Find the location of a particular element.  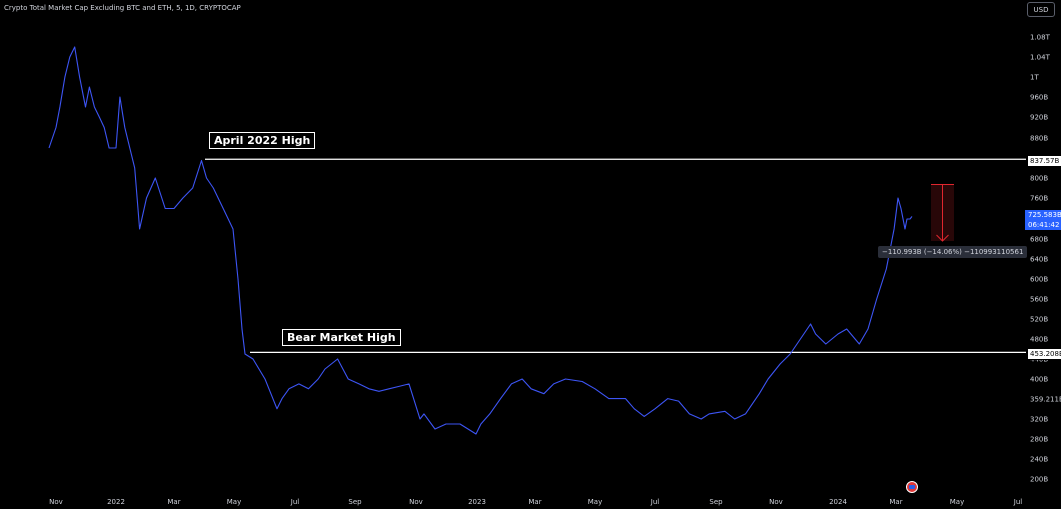

x-tick-label: 2023 is located at coordinates (477, 502).